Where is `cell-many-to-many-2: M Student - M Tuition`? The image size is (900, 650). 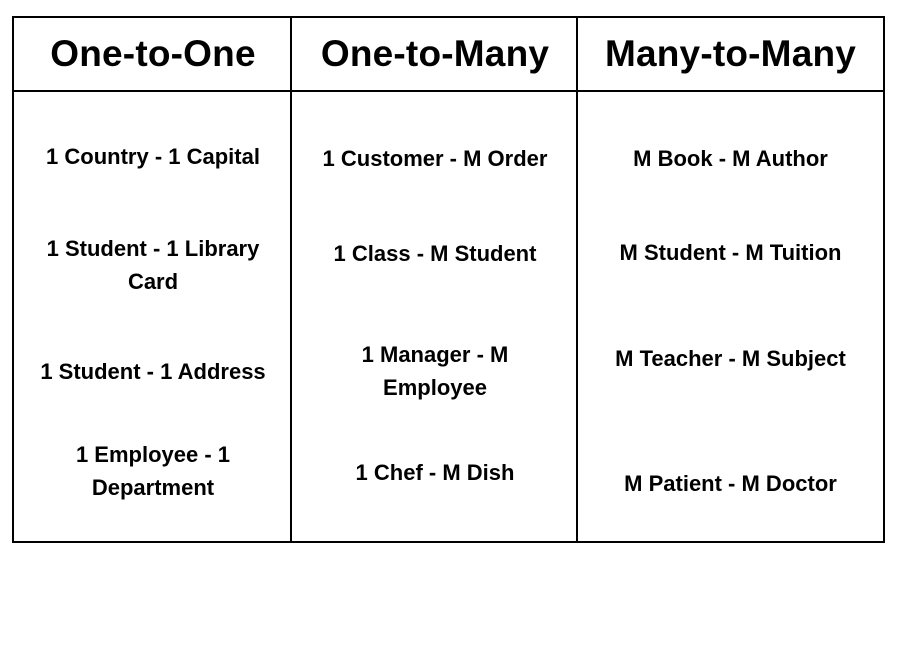
cell-many-to-many-2: M Student - M Tuition is located at coordinates (730, 252).